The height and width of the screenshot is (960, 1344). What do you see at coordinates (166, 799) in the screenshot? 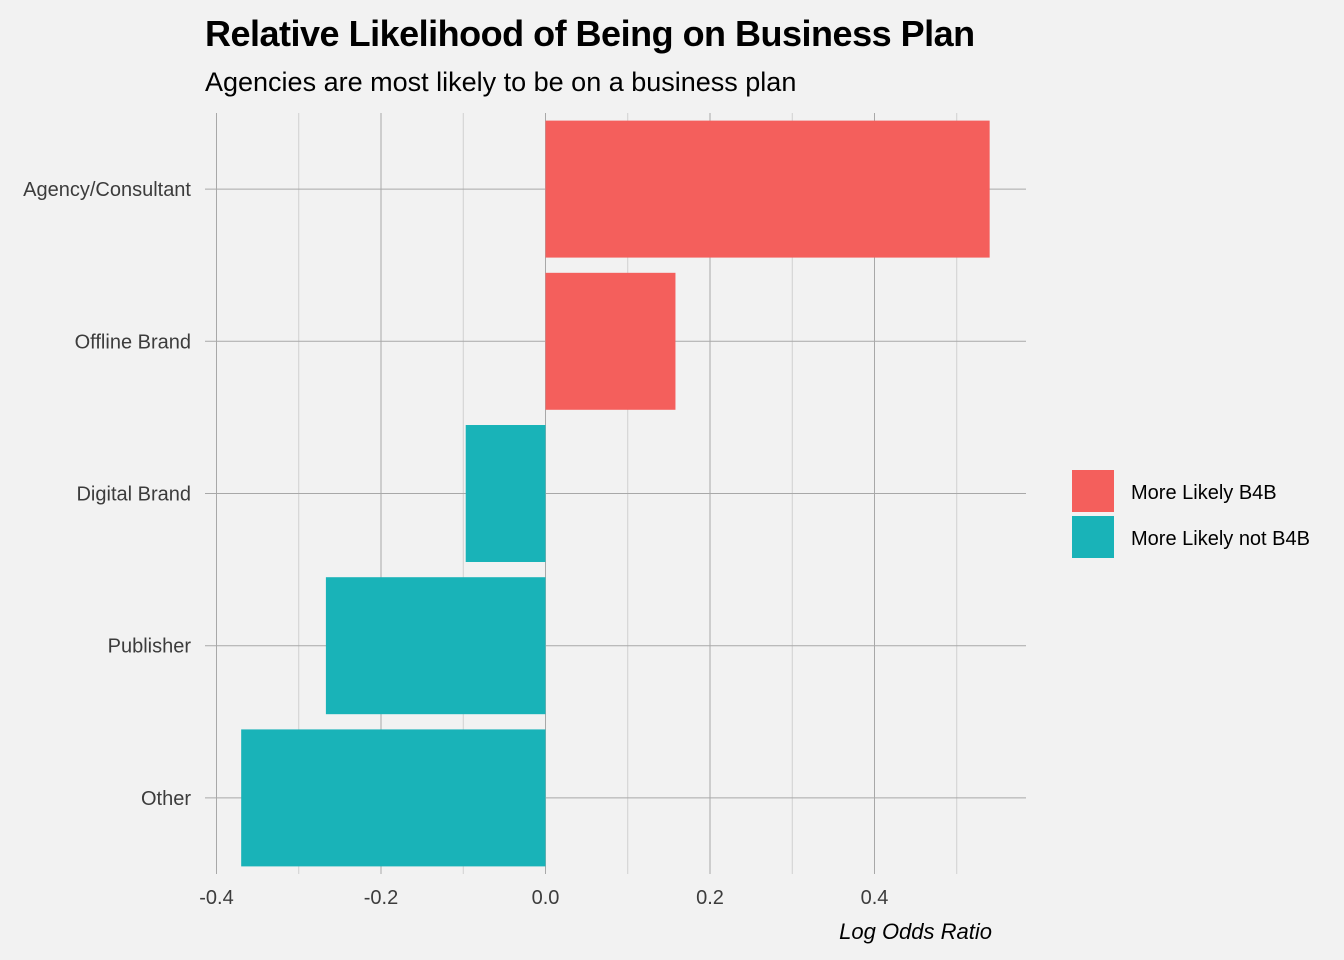
I see `y-tick-label: Other` at bounding box center [166, 799].